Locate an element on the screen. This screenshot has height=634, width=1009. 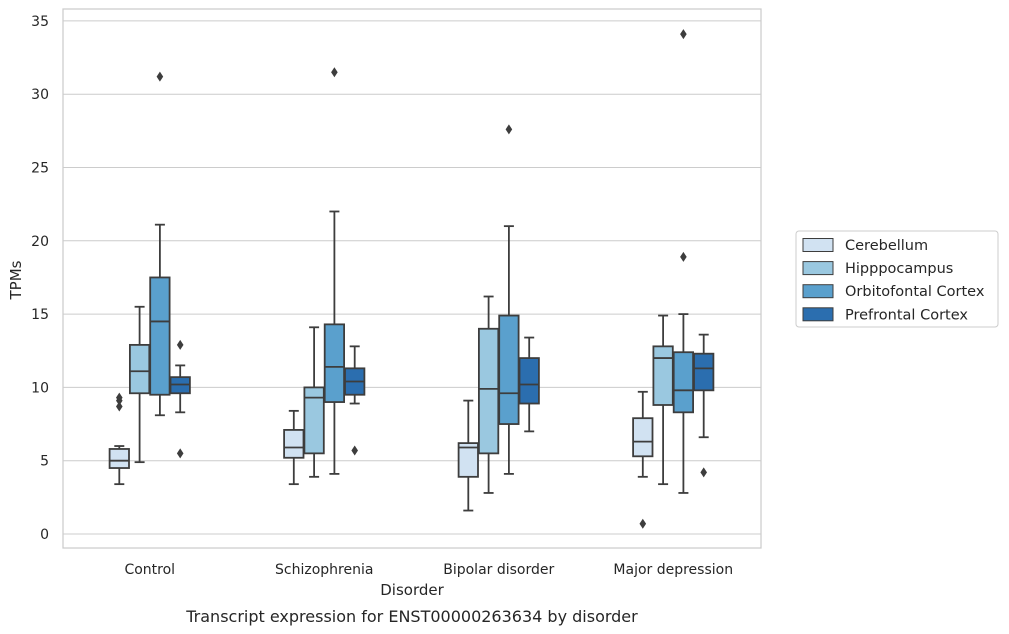
x-axis-label: Disorder is located at coordinates (412, 590).